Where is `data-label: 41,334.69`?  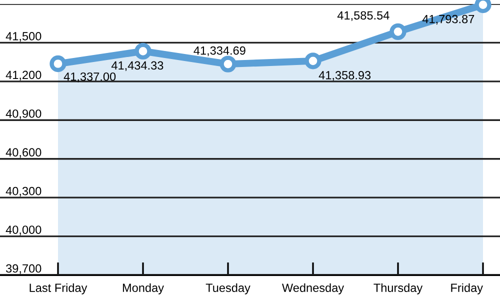 data-label: 41,334.69 is located at coordinates (220, 51).